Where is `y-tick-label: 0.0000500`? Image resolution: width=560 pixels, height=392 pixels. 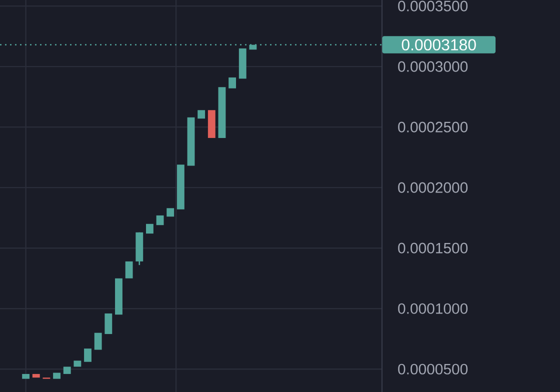 y-tick-label: 0.0000500 is located at coordinates (433, 369).